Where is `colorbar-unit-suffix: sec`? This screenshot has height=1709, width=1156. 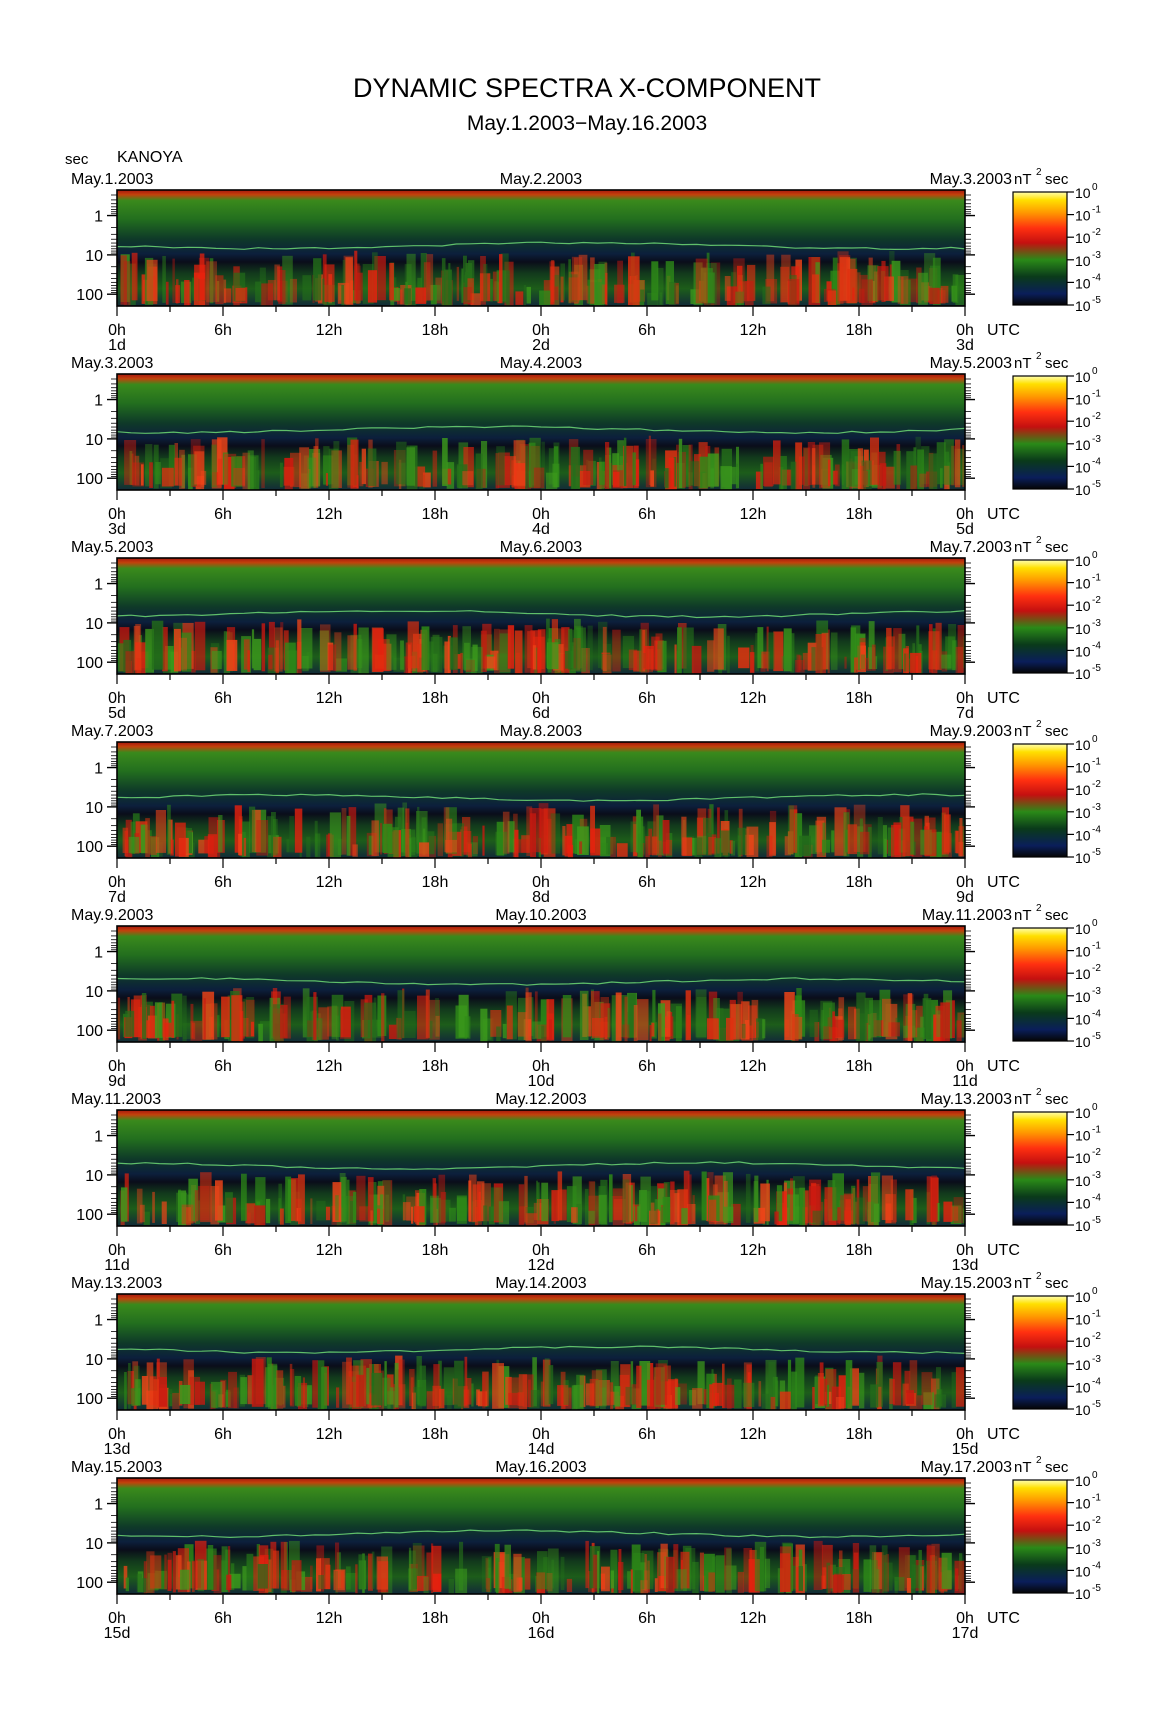
colorbar-unit-suffix: sec is located at coordinates (1057, 1099).